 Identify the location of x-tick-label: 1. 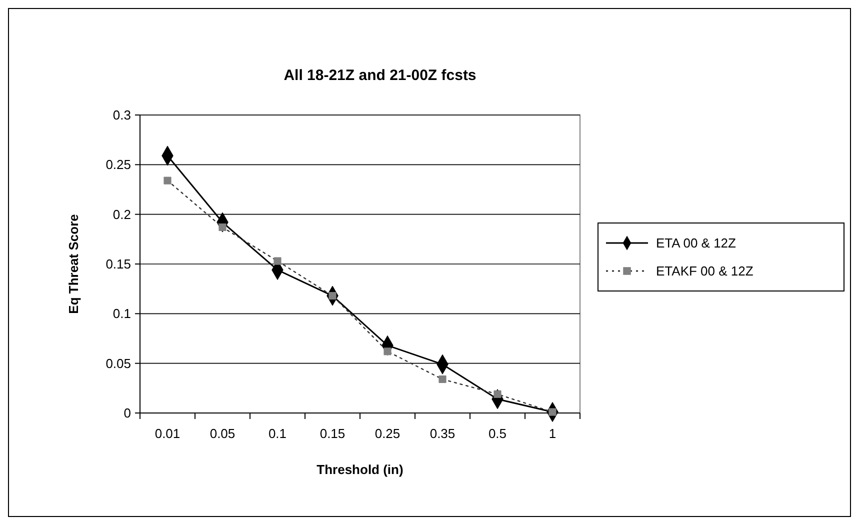
(552, 433).